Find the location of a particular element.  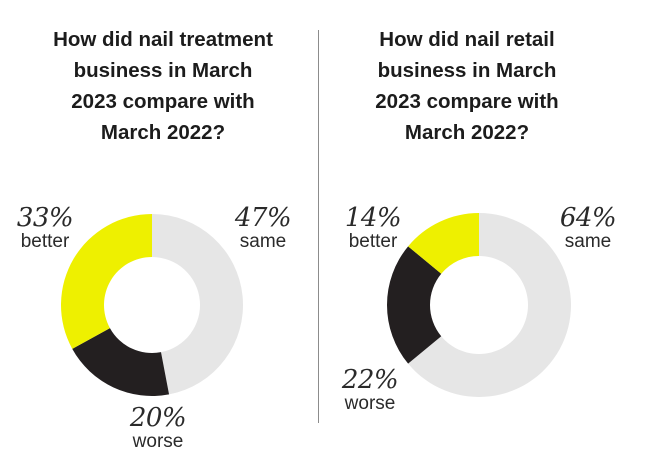

label-retail-worse: 22% worse is located at coordinates (370, 390).